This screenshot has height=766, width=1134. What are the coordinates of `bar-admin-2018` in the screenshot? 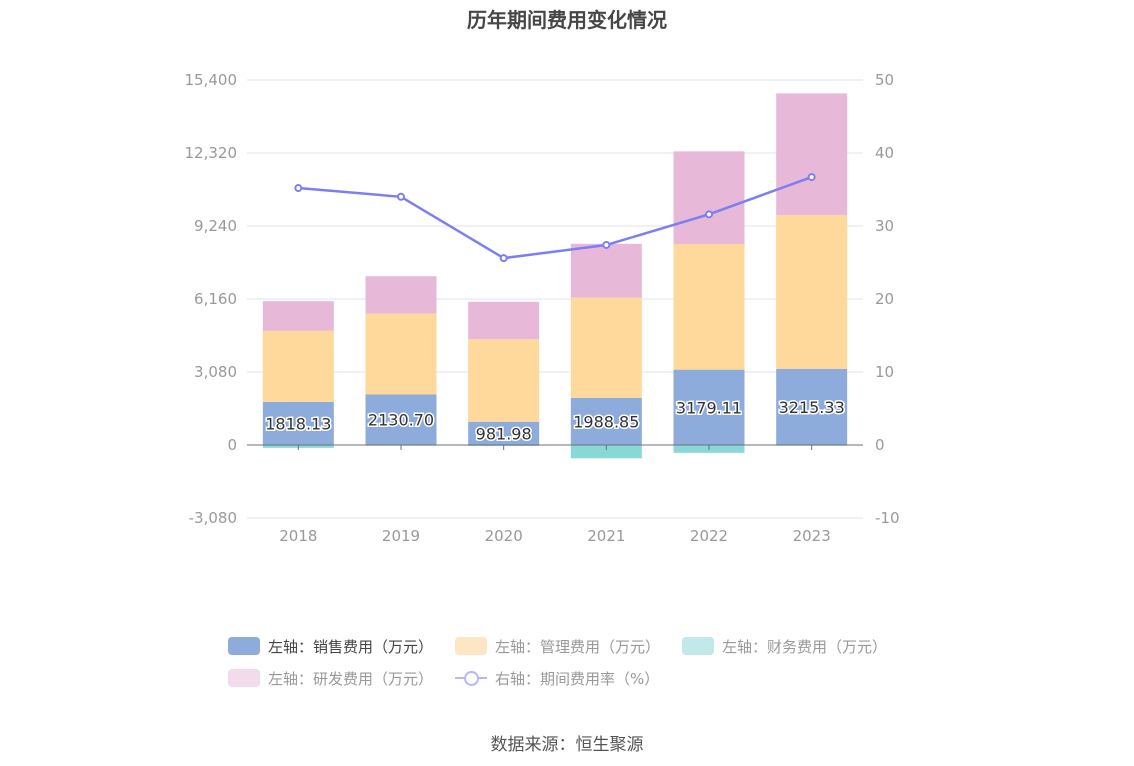 It's located at (298, 366).